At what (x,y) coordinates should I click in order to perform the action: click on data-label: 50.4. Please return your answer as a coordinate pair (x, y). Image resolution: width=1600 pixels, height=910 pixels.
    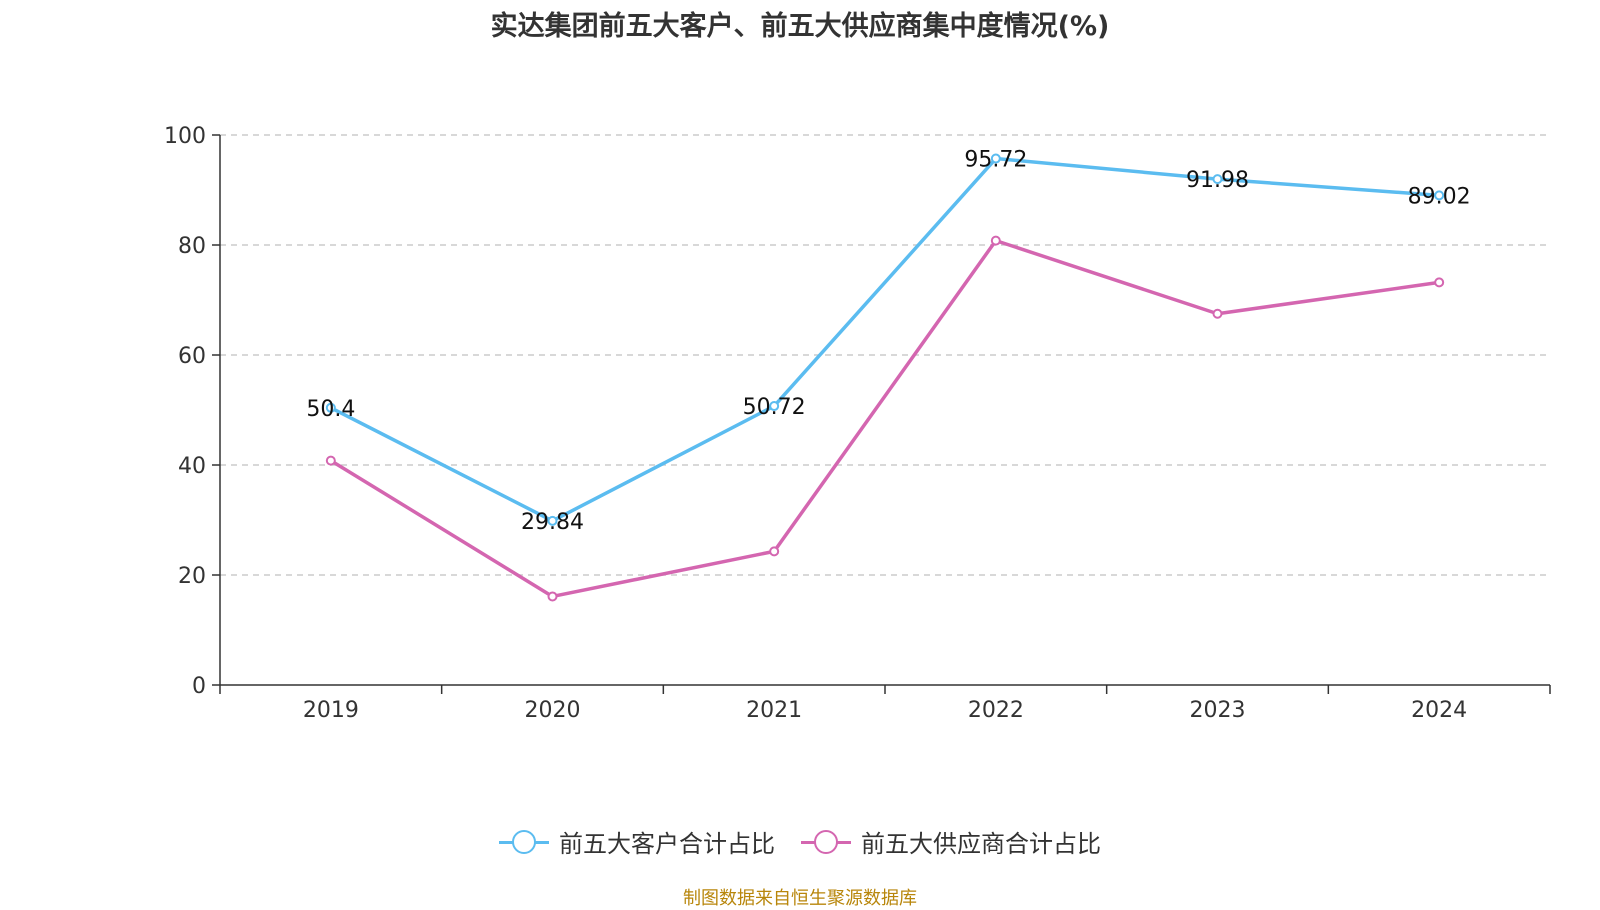
    Looking at the image, I should click on (330, 409).